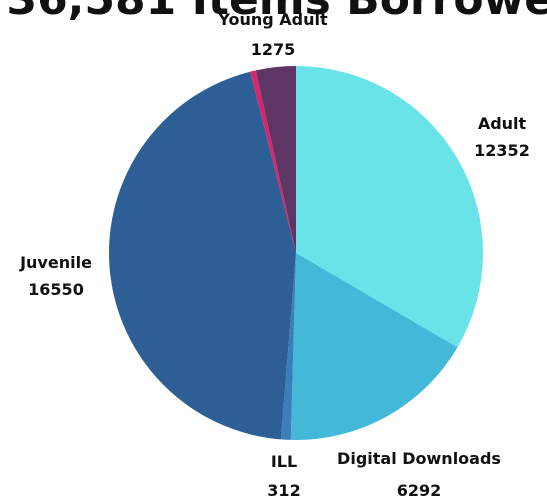 The image size is (547, 504). I want to click on pie-slice-unlabeled, so click(273, 161).